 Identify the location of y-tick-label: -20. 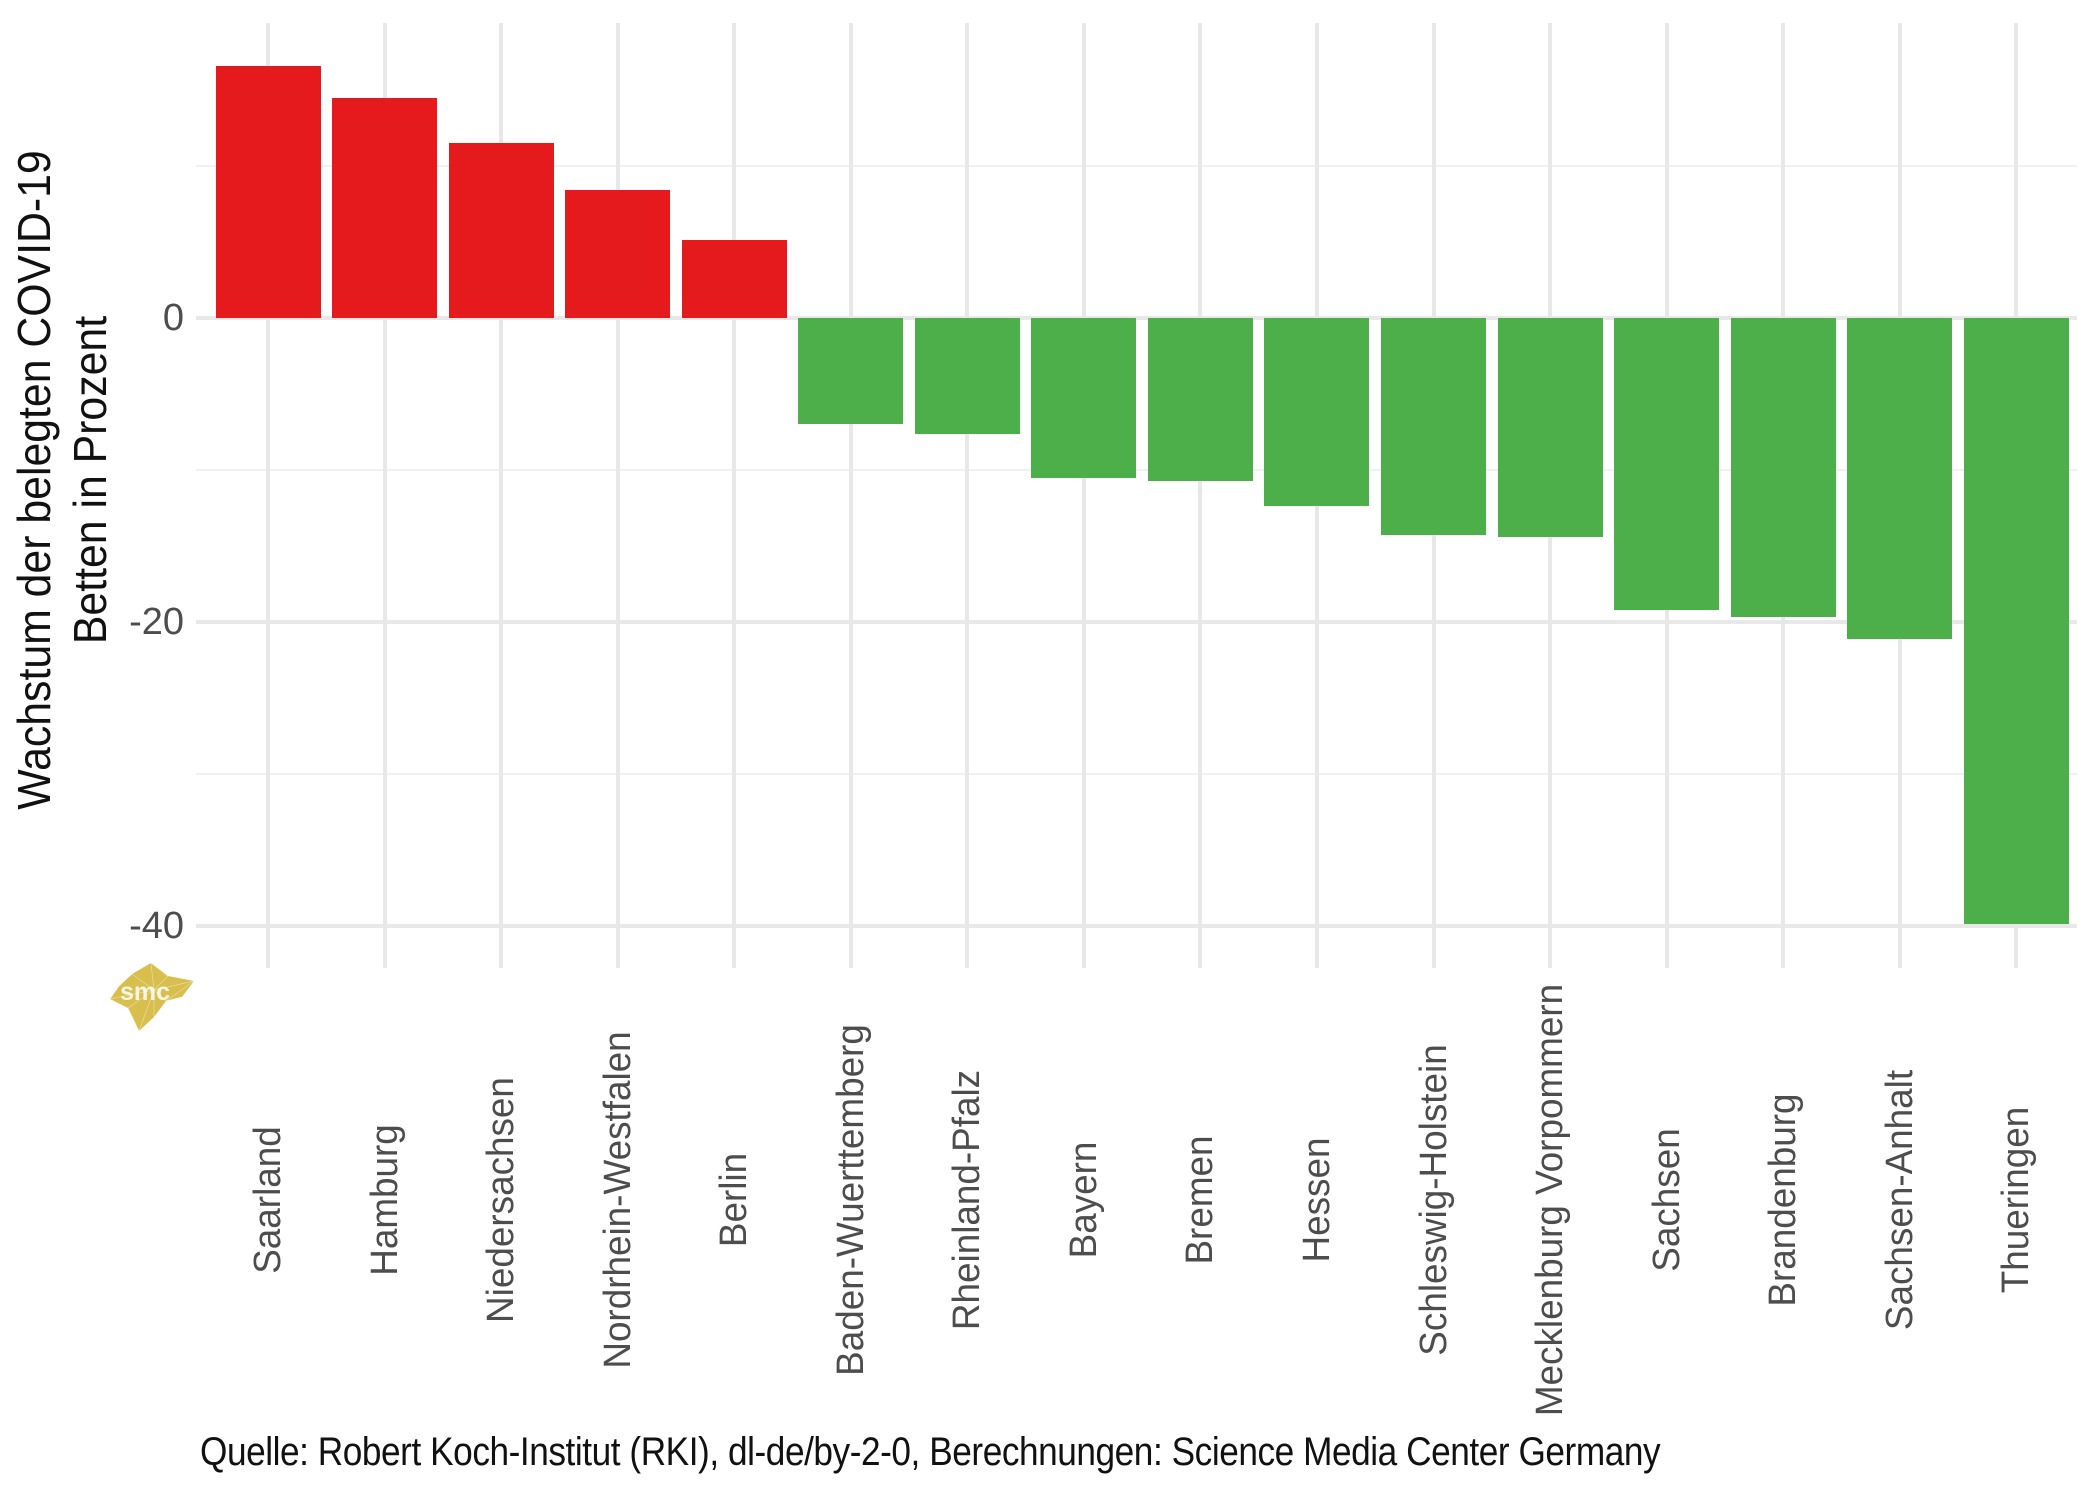
(156, 622).